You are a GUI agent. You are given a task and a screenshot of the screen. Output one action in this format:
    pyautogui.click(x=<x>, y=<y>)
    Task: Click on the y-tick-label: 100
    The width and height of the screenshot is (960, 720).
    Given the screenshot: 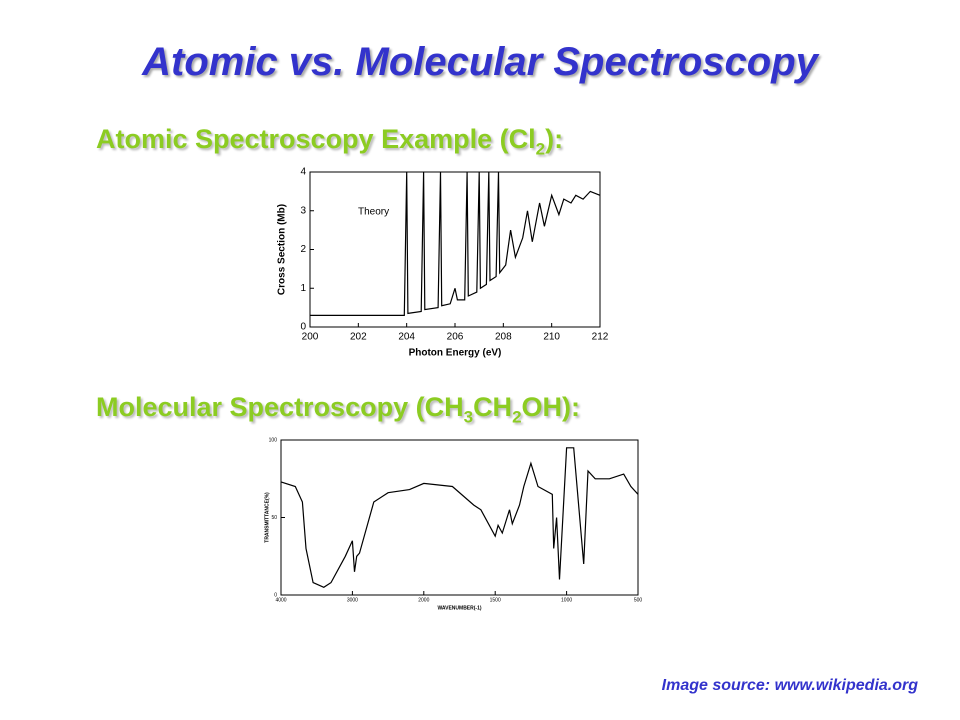 What is the action you would take?
    pyautogui.click(x=273, y=440)
    